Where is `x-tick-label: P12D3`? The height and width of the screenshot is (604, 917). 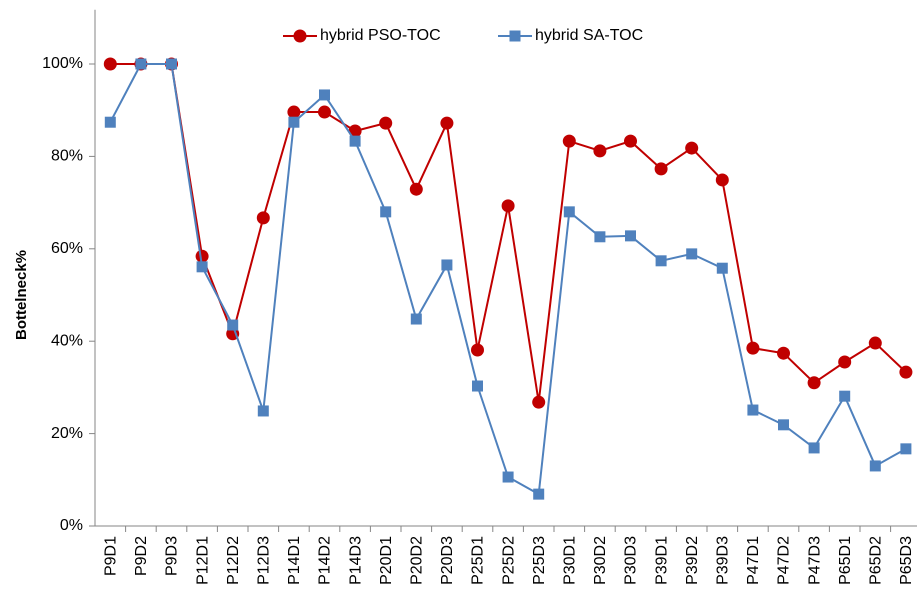 x-tick-label: P12D3 is located at coordinates (264, 560).